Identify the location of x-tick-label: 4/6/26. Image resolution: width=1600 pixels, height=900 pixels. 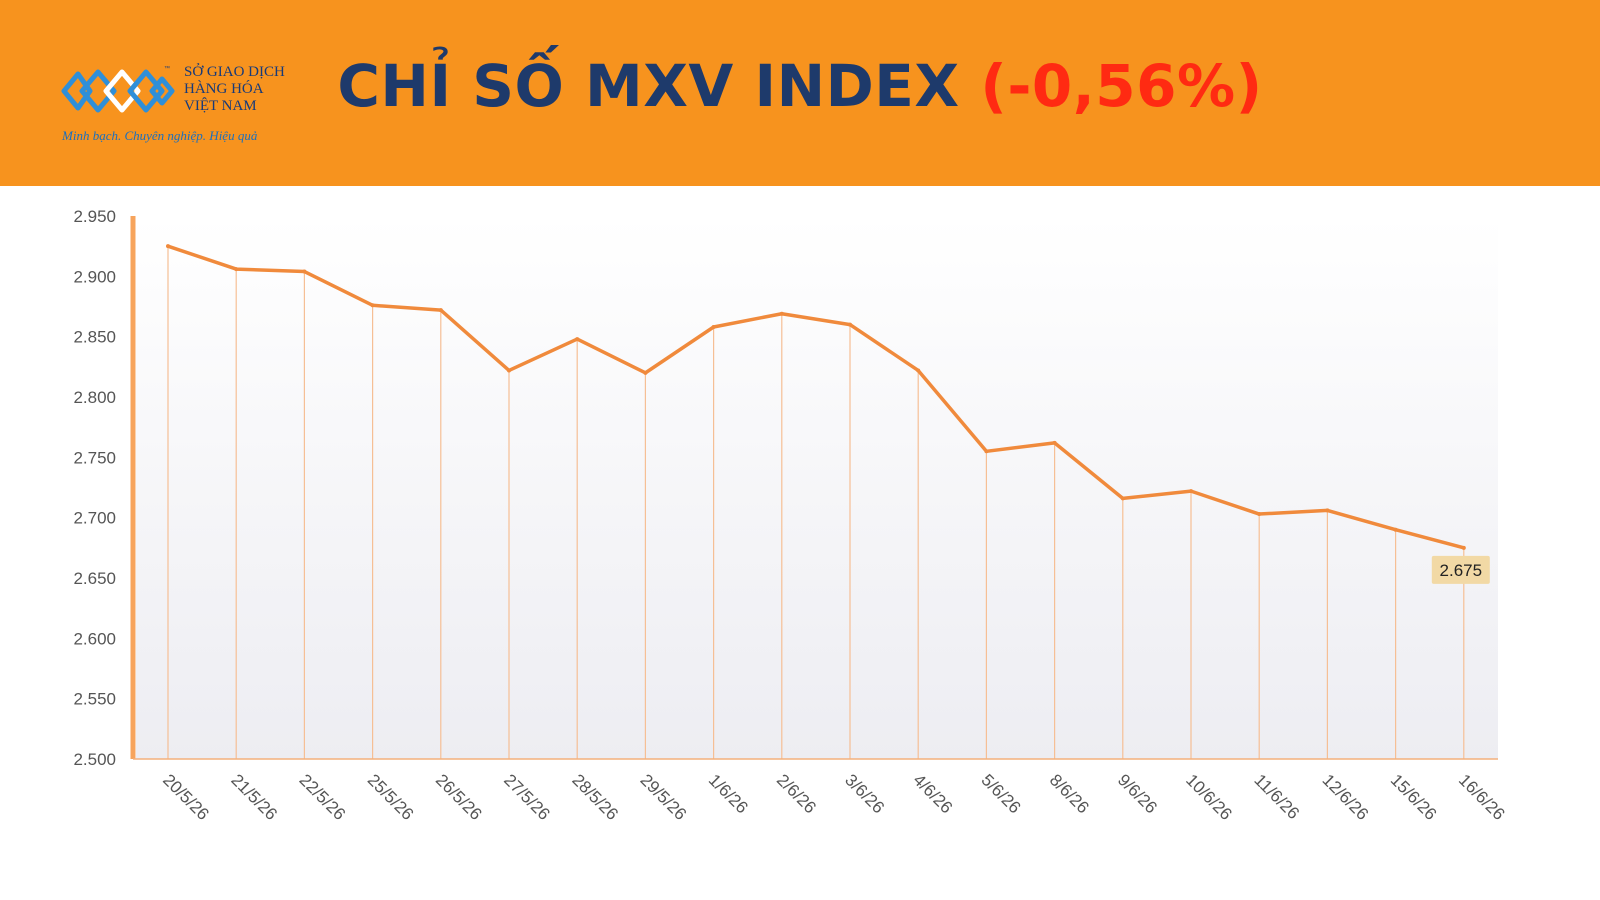
(932, 793).